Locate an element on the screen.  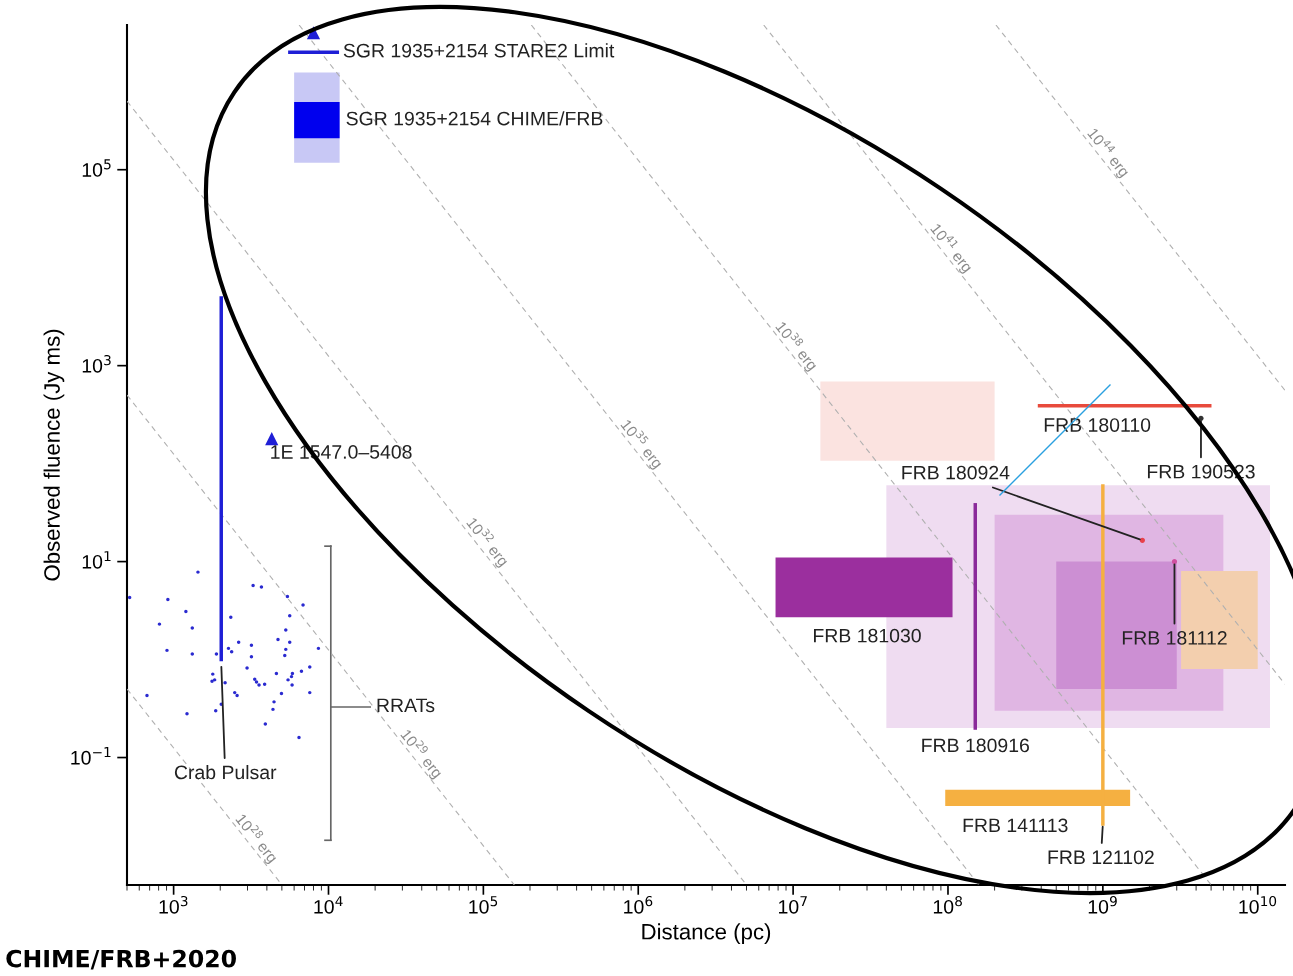
annotation: 10$^{29}$ erg is located at coordinates (421, 753).